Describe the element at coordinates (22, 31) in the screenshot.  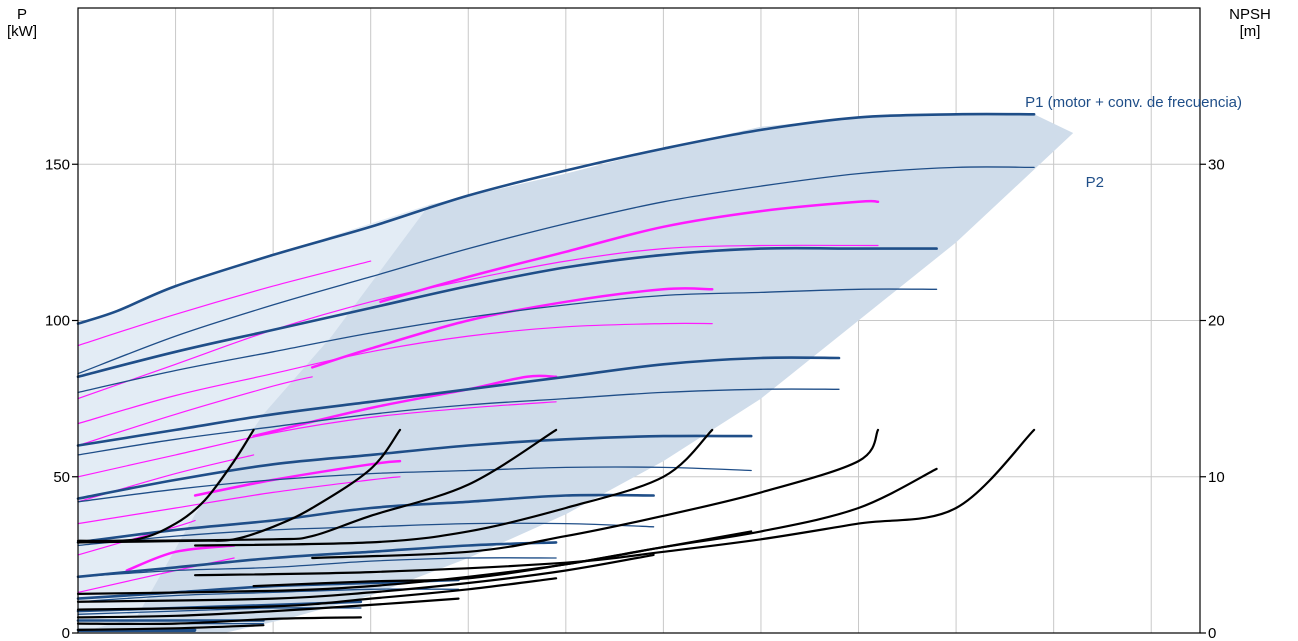
I see `left-axis-label-line2: [kW]` at that location.